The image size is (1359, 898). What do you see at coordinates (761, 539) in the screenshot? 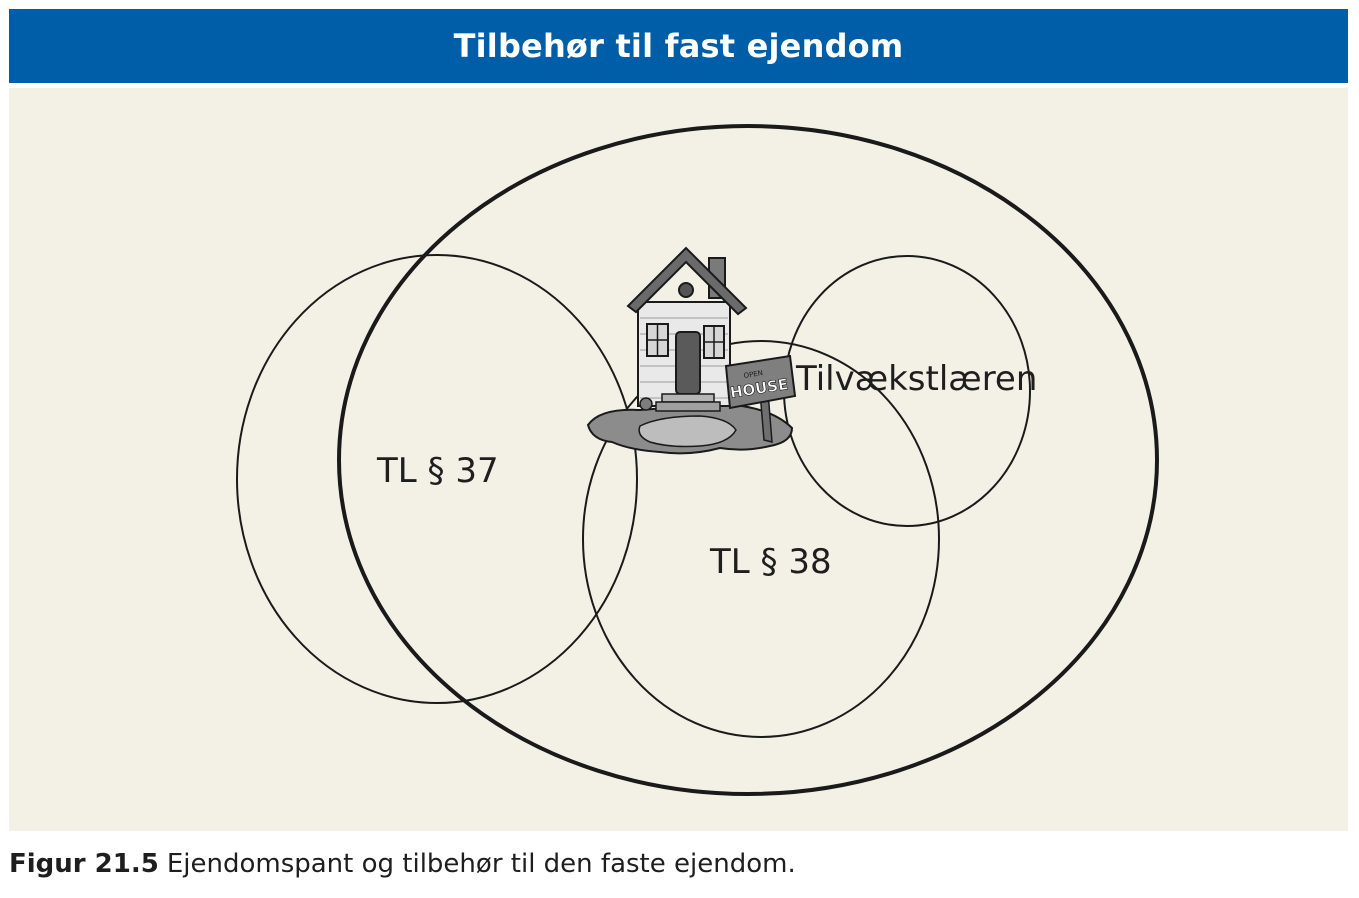
I see `tl38-circle` at bounding box center [761, 539].